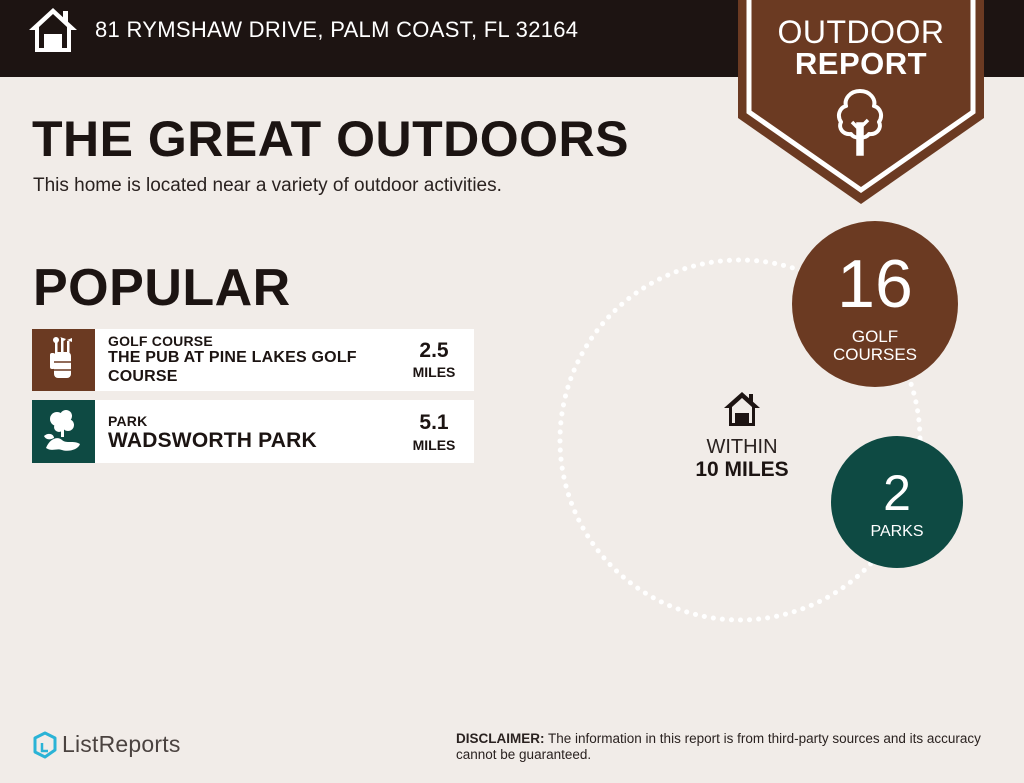  I want to click on item-distance: 2.5, so click(434, 350).